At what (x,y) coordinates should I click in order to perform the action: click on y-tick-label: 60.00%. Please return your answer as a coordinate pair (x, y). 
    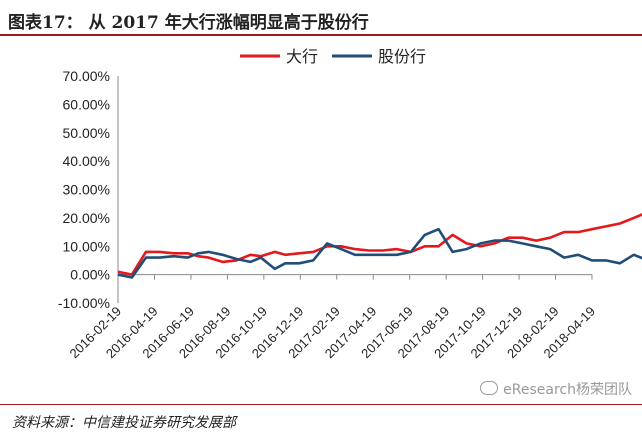
    Looking at the image, I should click on (86, 104).